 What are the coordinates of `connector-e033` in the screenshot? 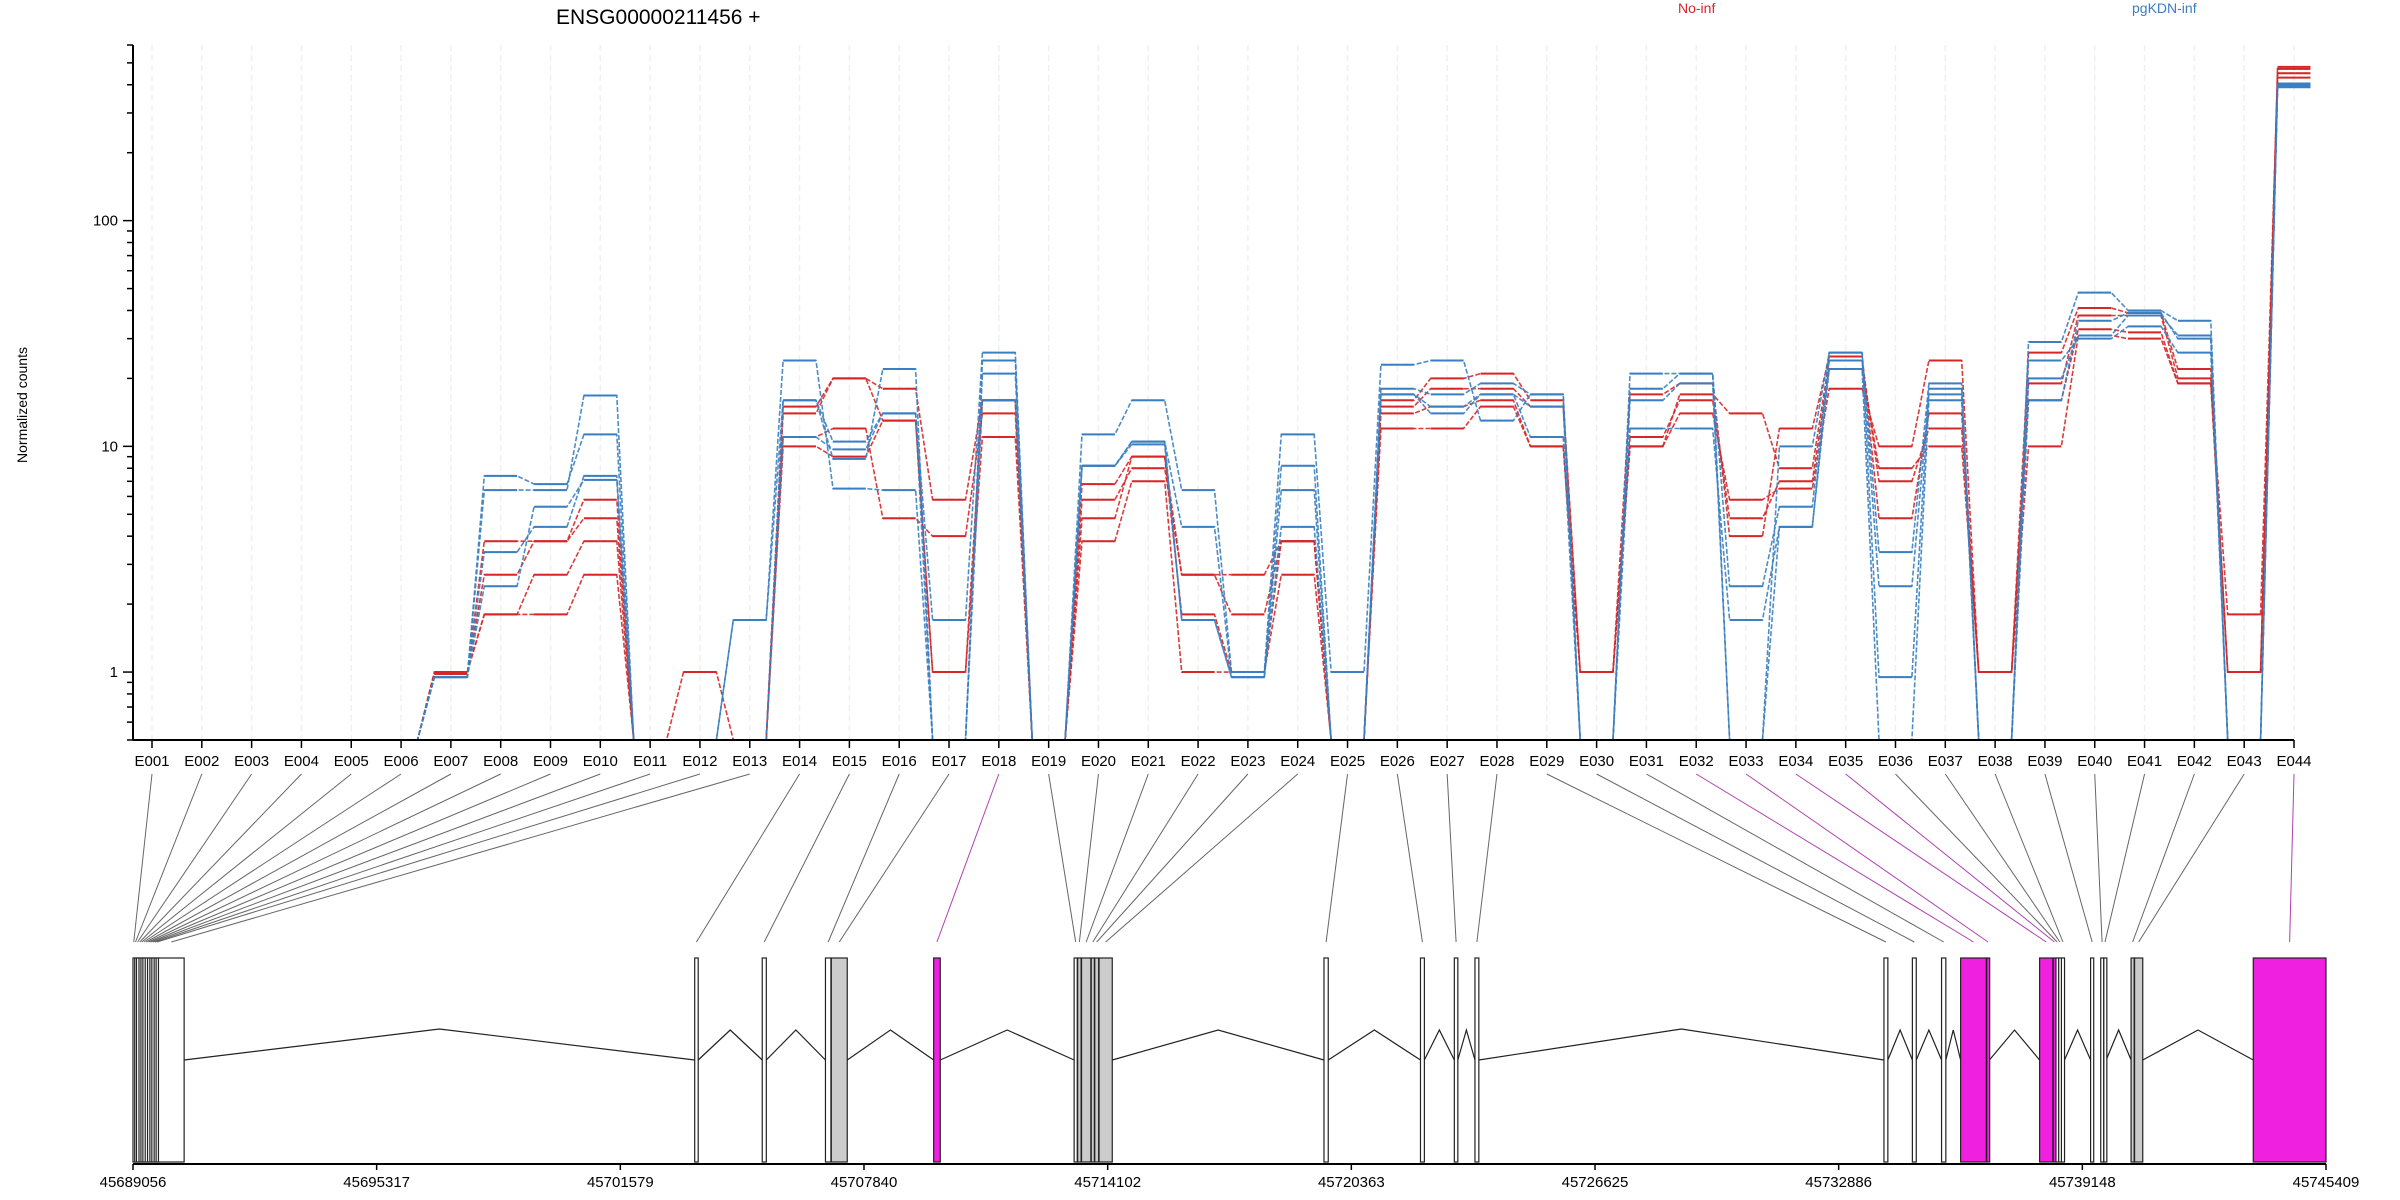 It's located at (1867, 858).